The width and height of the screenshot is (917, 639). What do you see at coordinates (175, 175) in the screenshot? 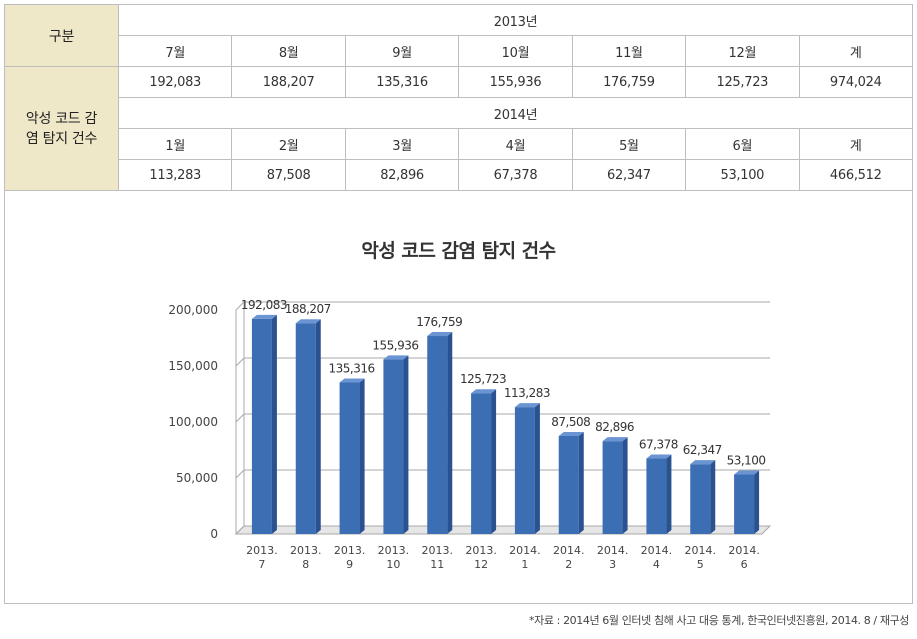
I see `value-cell: 113,283` at bounding box center [175, 175].